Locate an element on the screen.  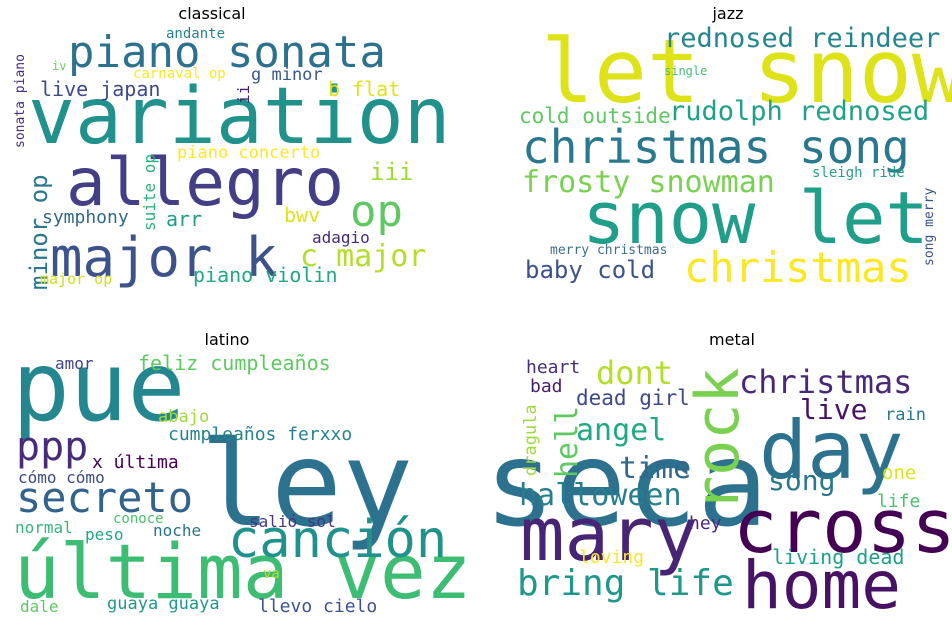
word-amor: amor is located at coordinates (74, 363).